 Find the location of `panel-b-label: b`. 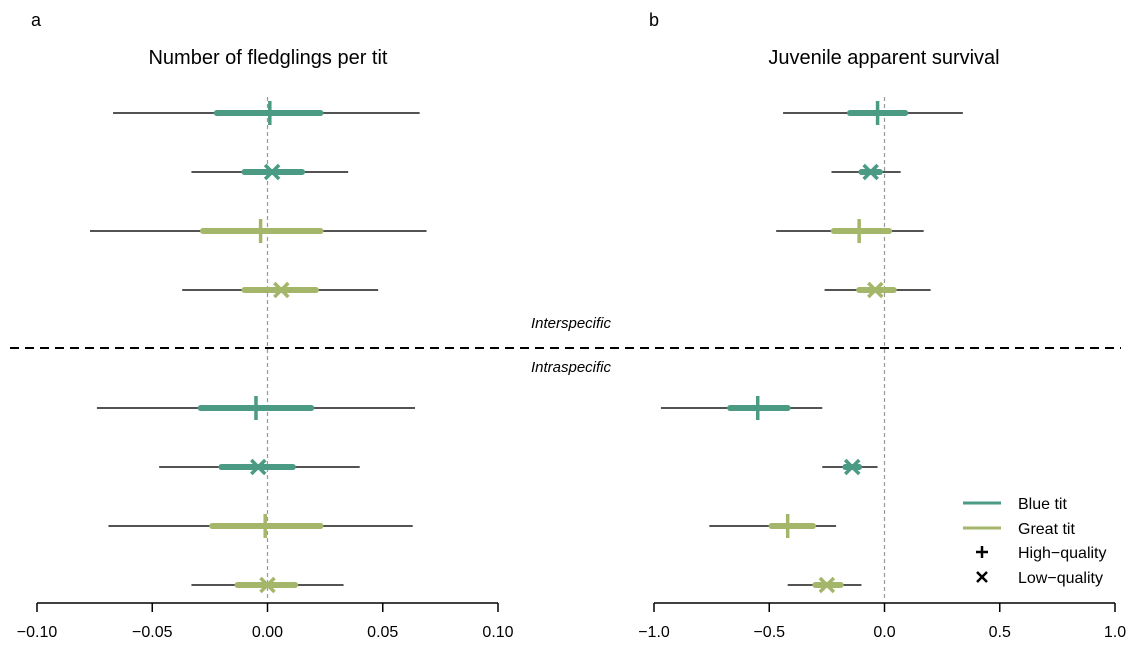

panel-b-label: b is located at coordinates (654, 20).